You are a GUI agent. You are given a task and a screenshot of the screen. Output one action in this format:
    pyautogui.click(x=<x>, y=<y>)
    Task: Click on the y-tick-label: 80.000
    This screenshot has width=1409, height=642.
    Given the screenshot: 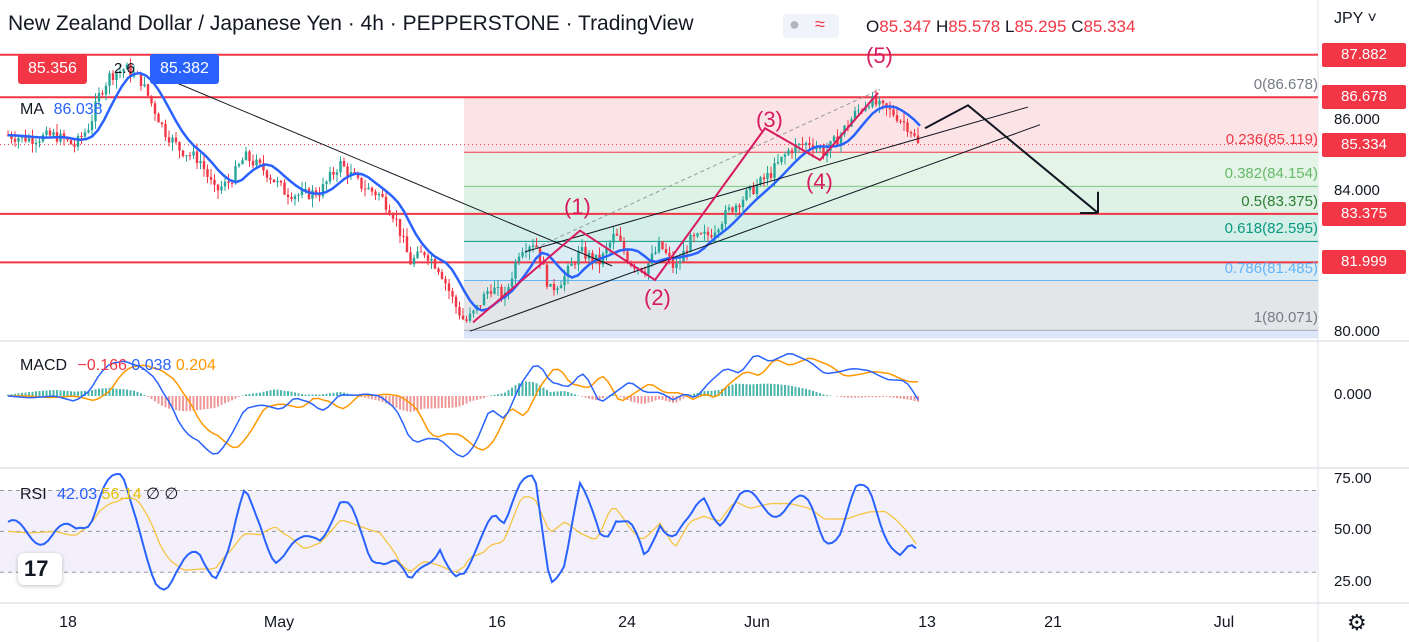 What is the action you would take?
    pyautogui.click(x=1357, y=331)
    